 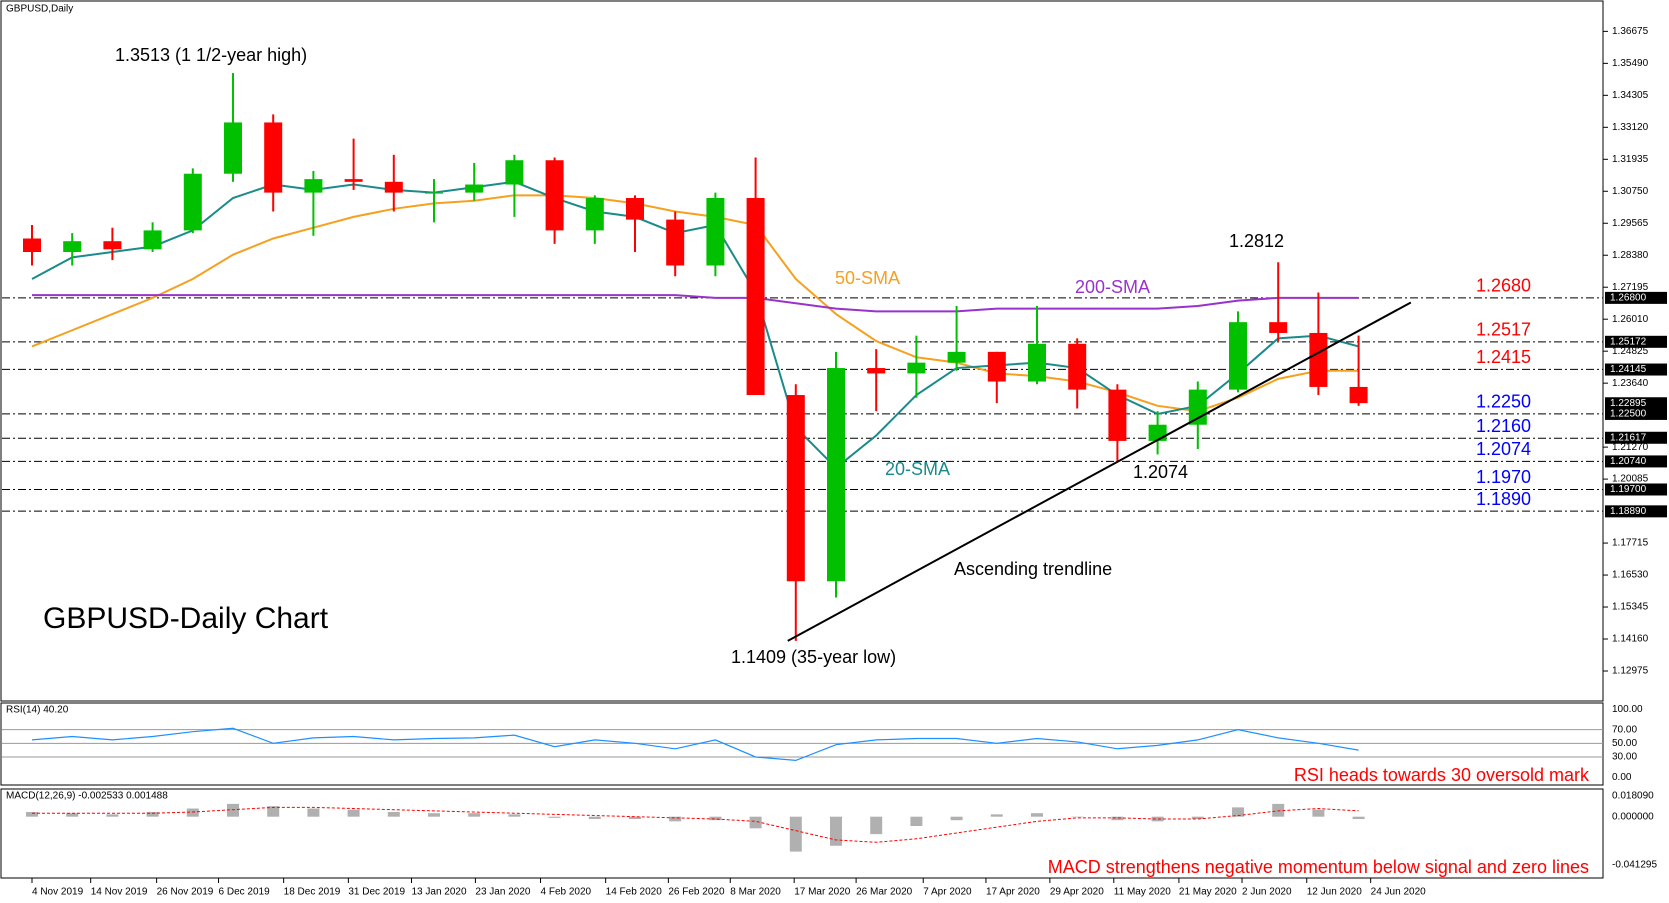 What do you see at coordinates (1630, 383) in the screenshot?
I see `y-tick-label: 1.23640` at bounding box center [1630, 383].